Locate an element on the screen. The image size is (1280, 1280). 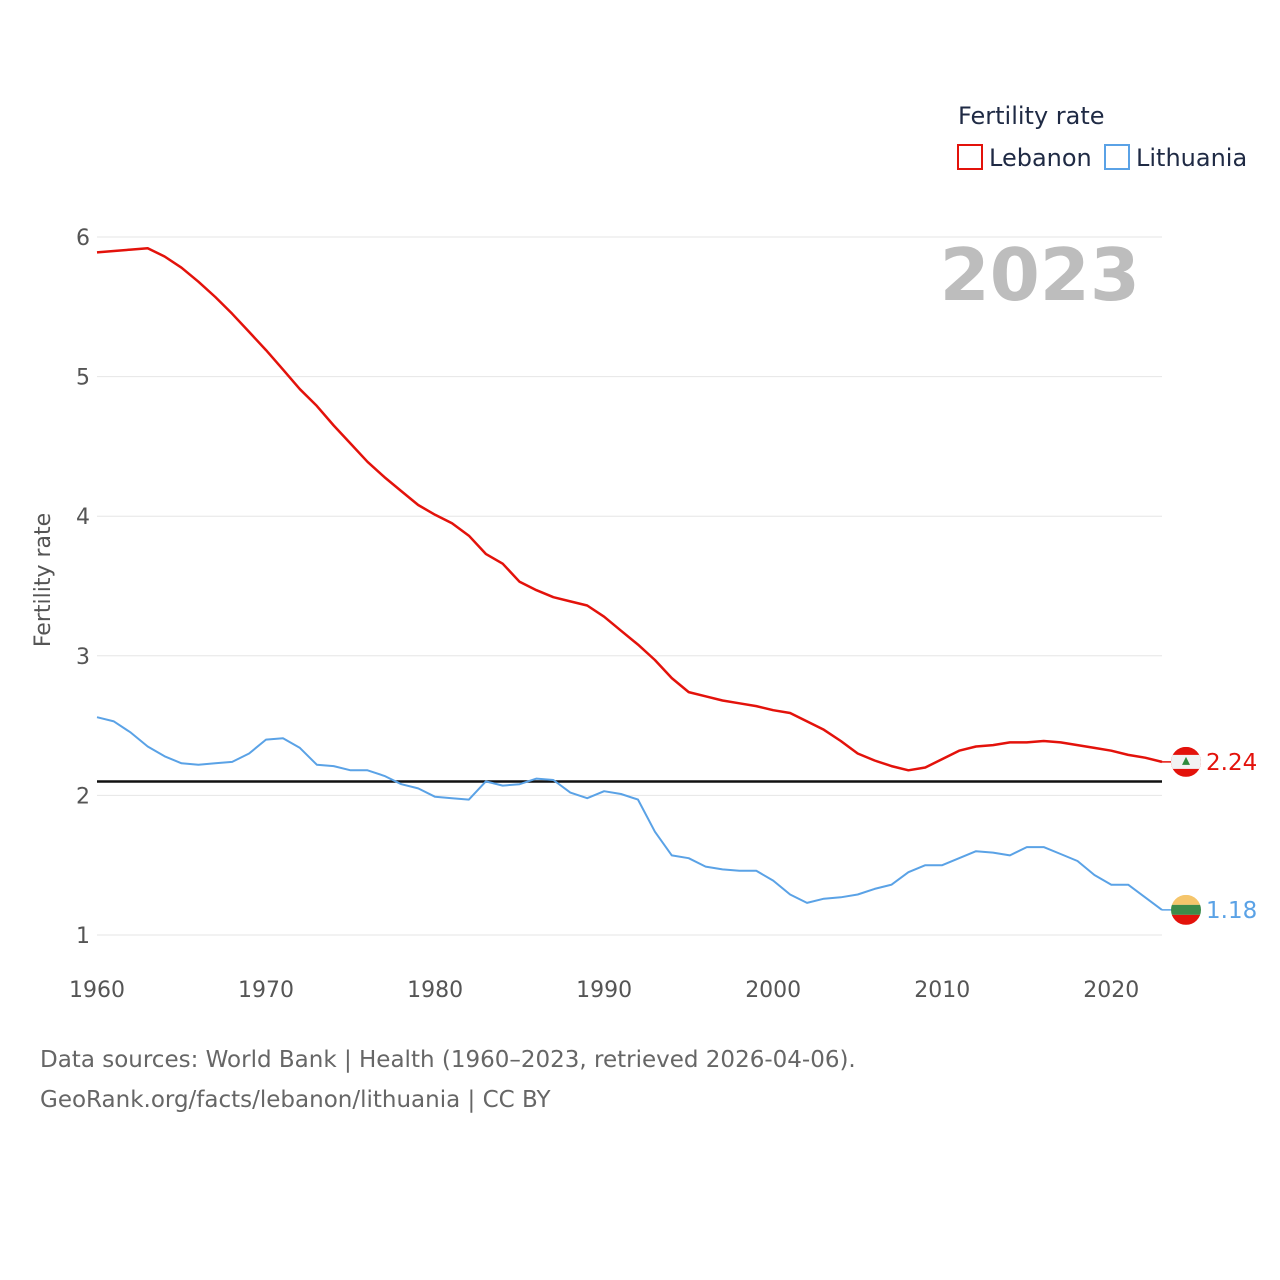
x-tick-label-1960: 1960 is located at coordinates (97, 990).